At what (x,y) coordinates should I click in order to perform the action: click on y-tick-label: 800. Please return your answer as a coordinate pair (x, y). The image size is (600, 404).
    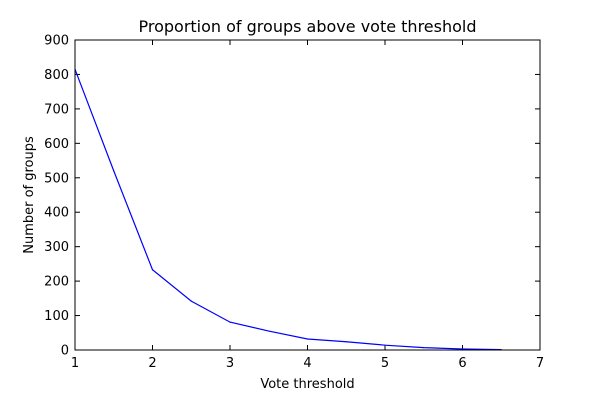
    Looking at the image, I should click on (56, 75).